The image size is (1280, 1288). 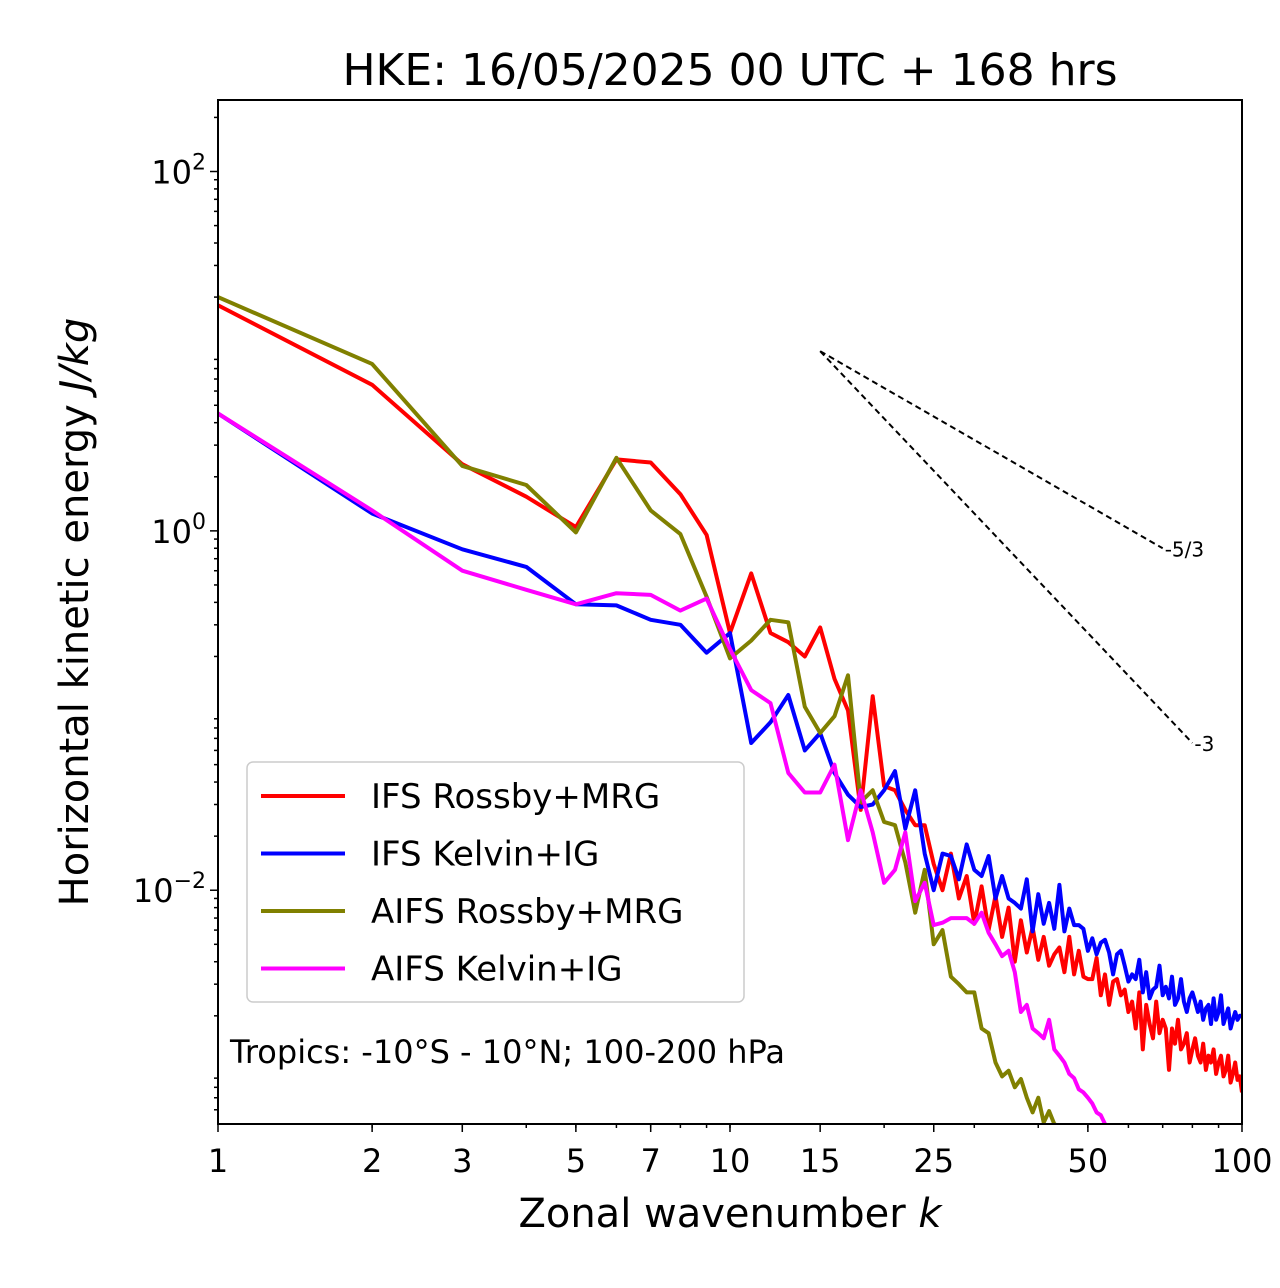 What do you see at coordinates (178, 530) in the screenshot?
I see `y-tick-label: 10⁰` at bounding box center [178, 530].